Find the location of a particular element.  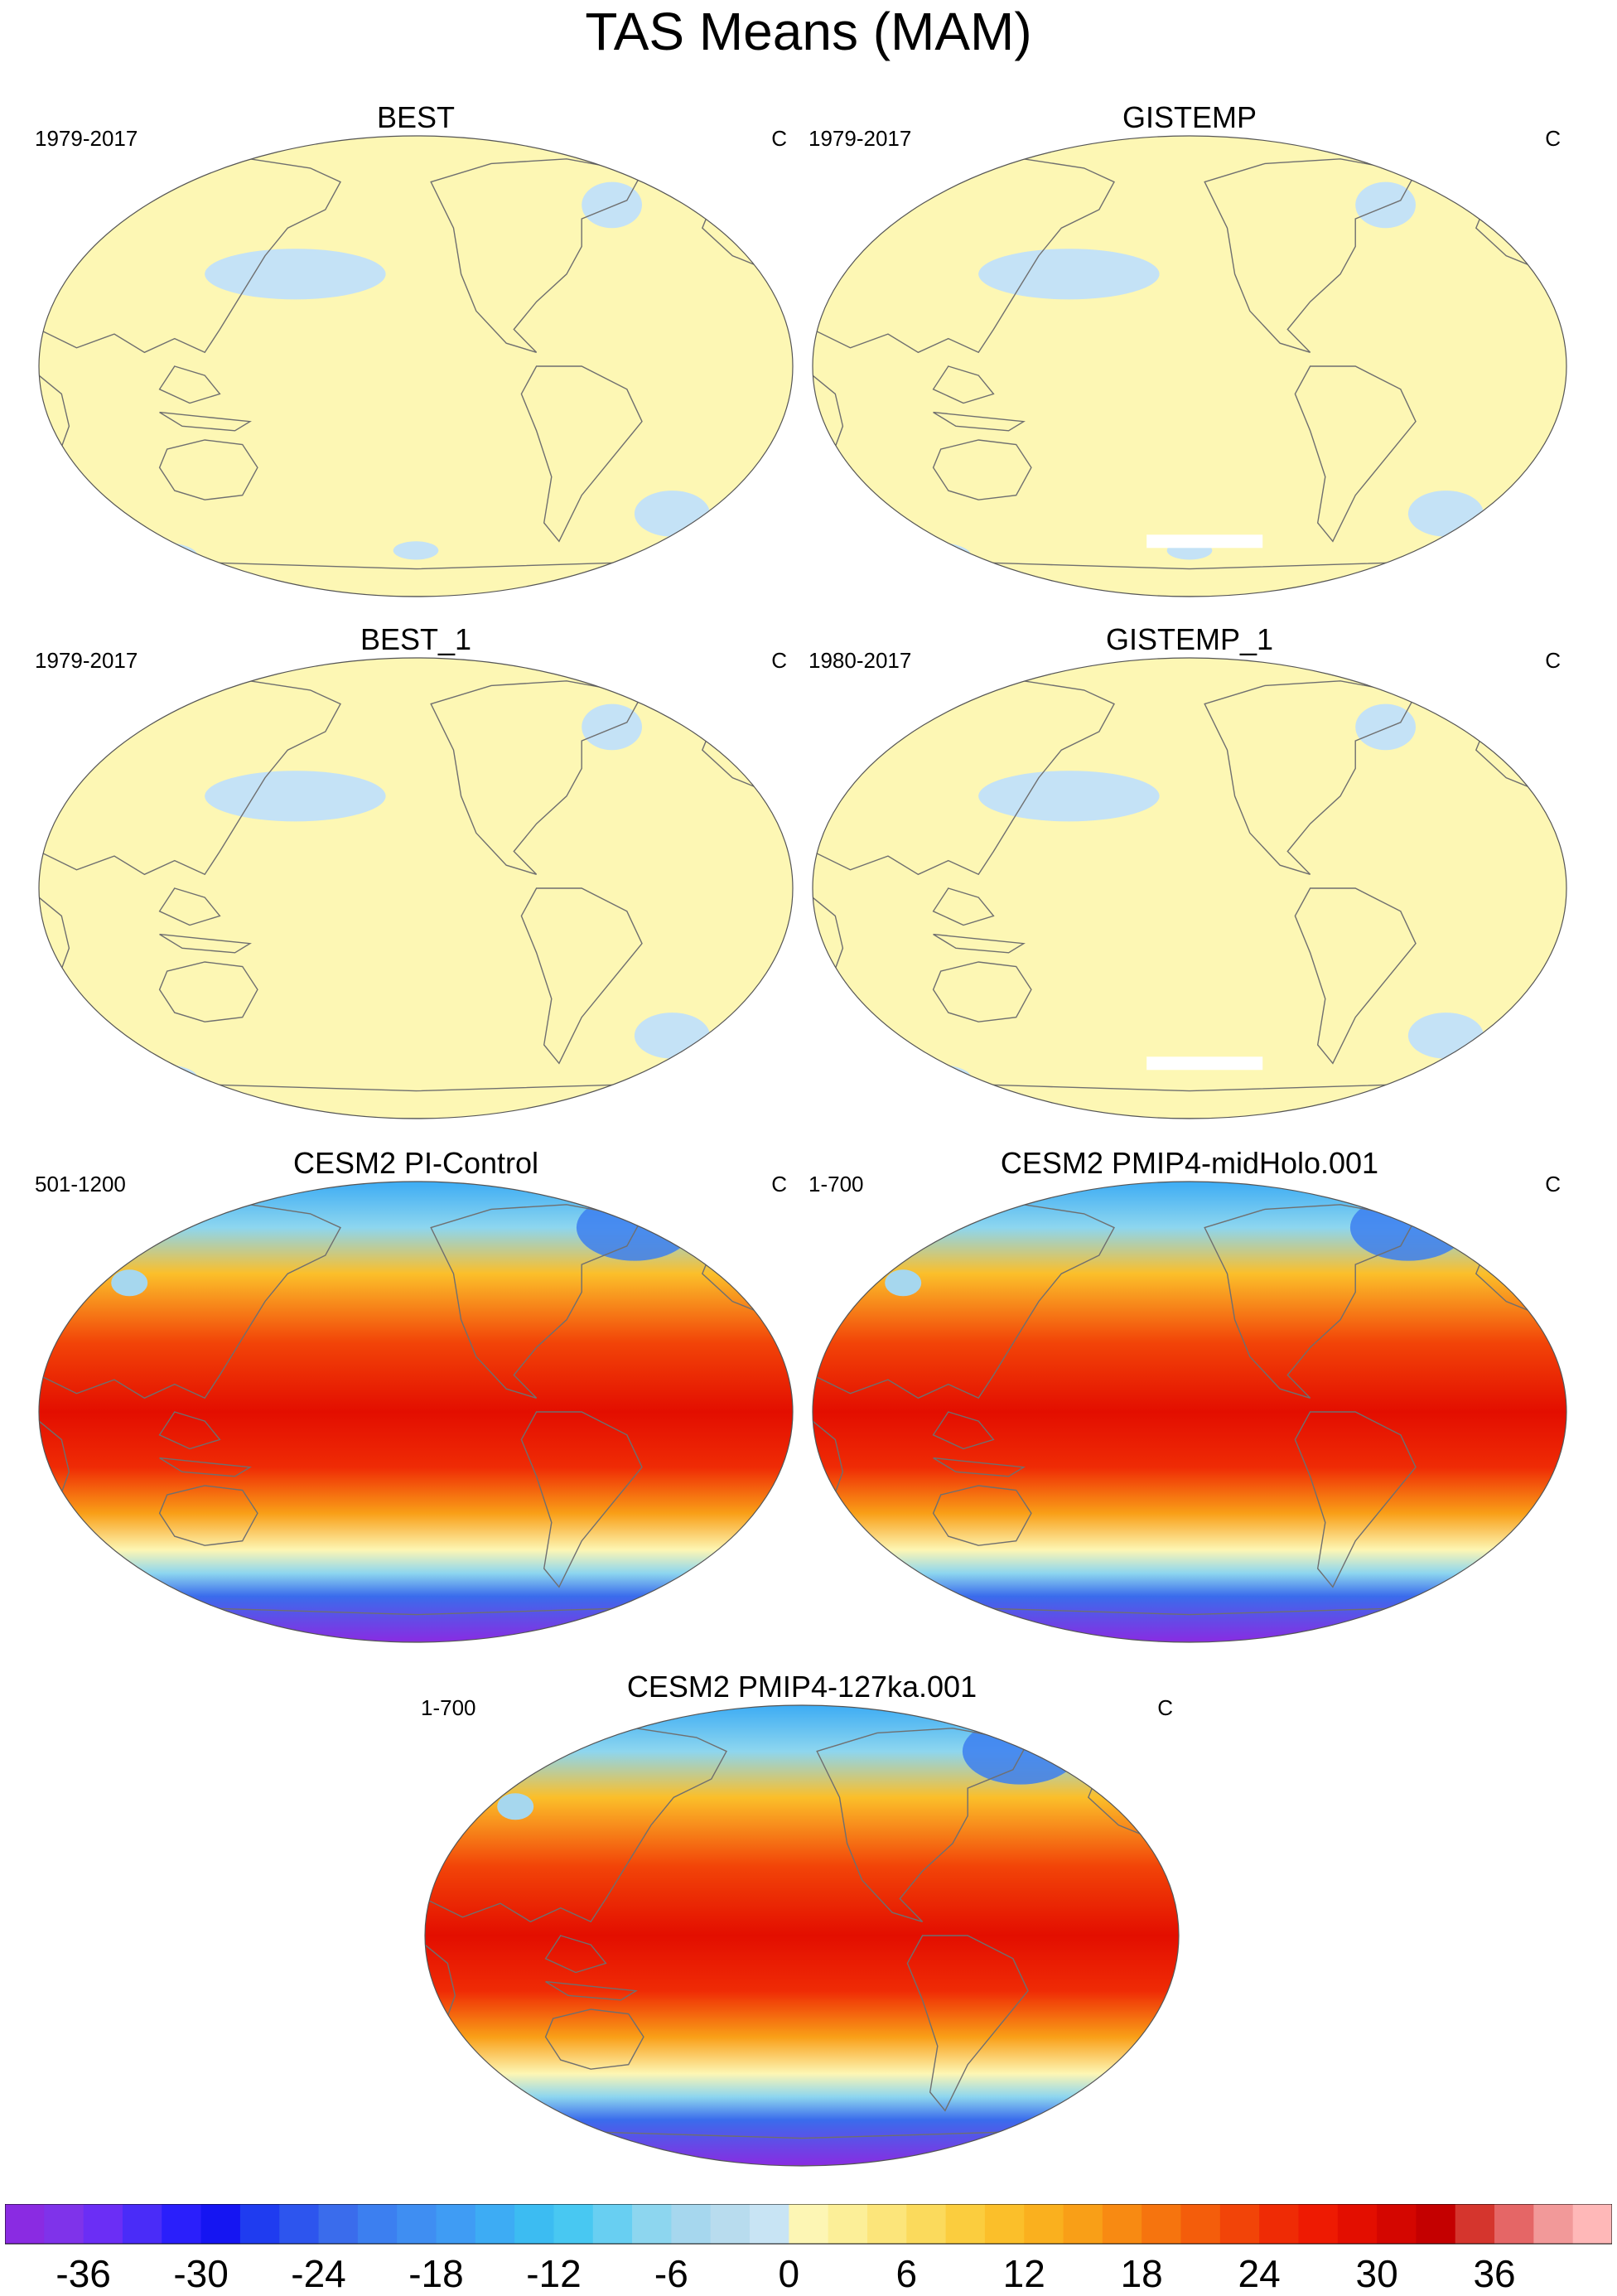

colorbar-tick-label: 0 is located at coordinates (789, 2274).